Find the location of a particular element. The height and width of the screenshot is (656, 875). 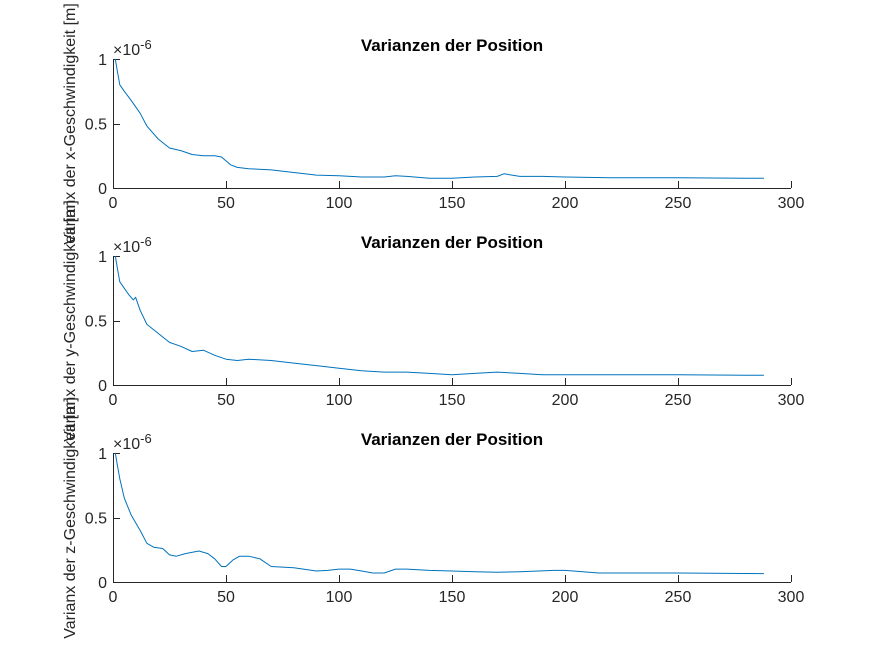

subplot-3-x-tick-label: 50 is located at coordinates (226, 597).